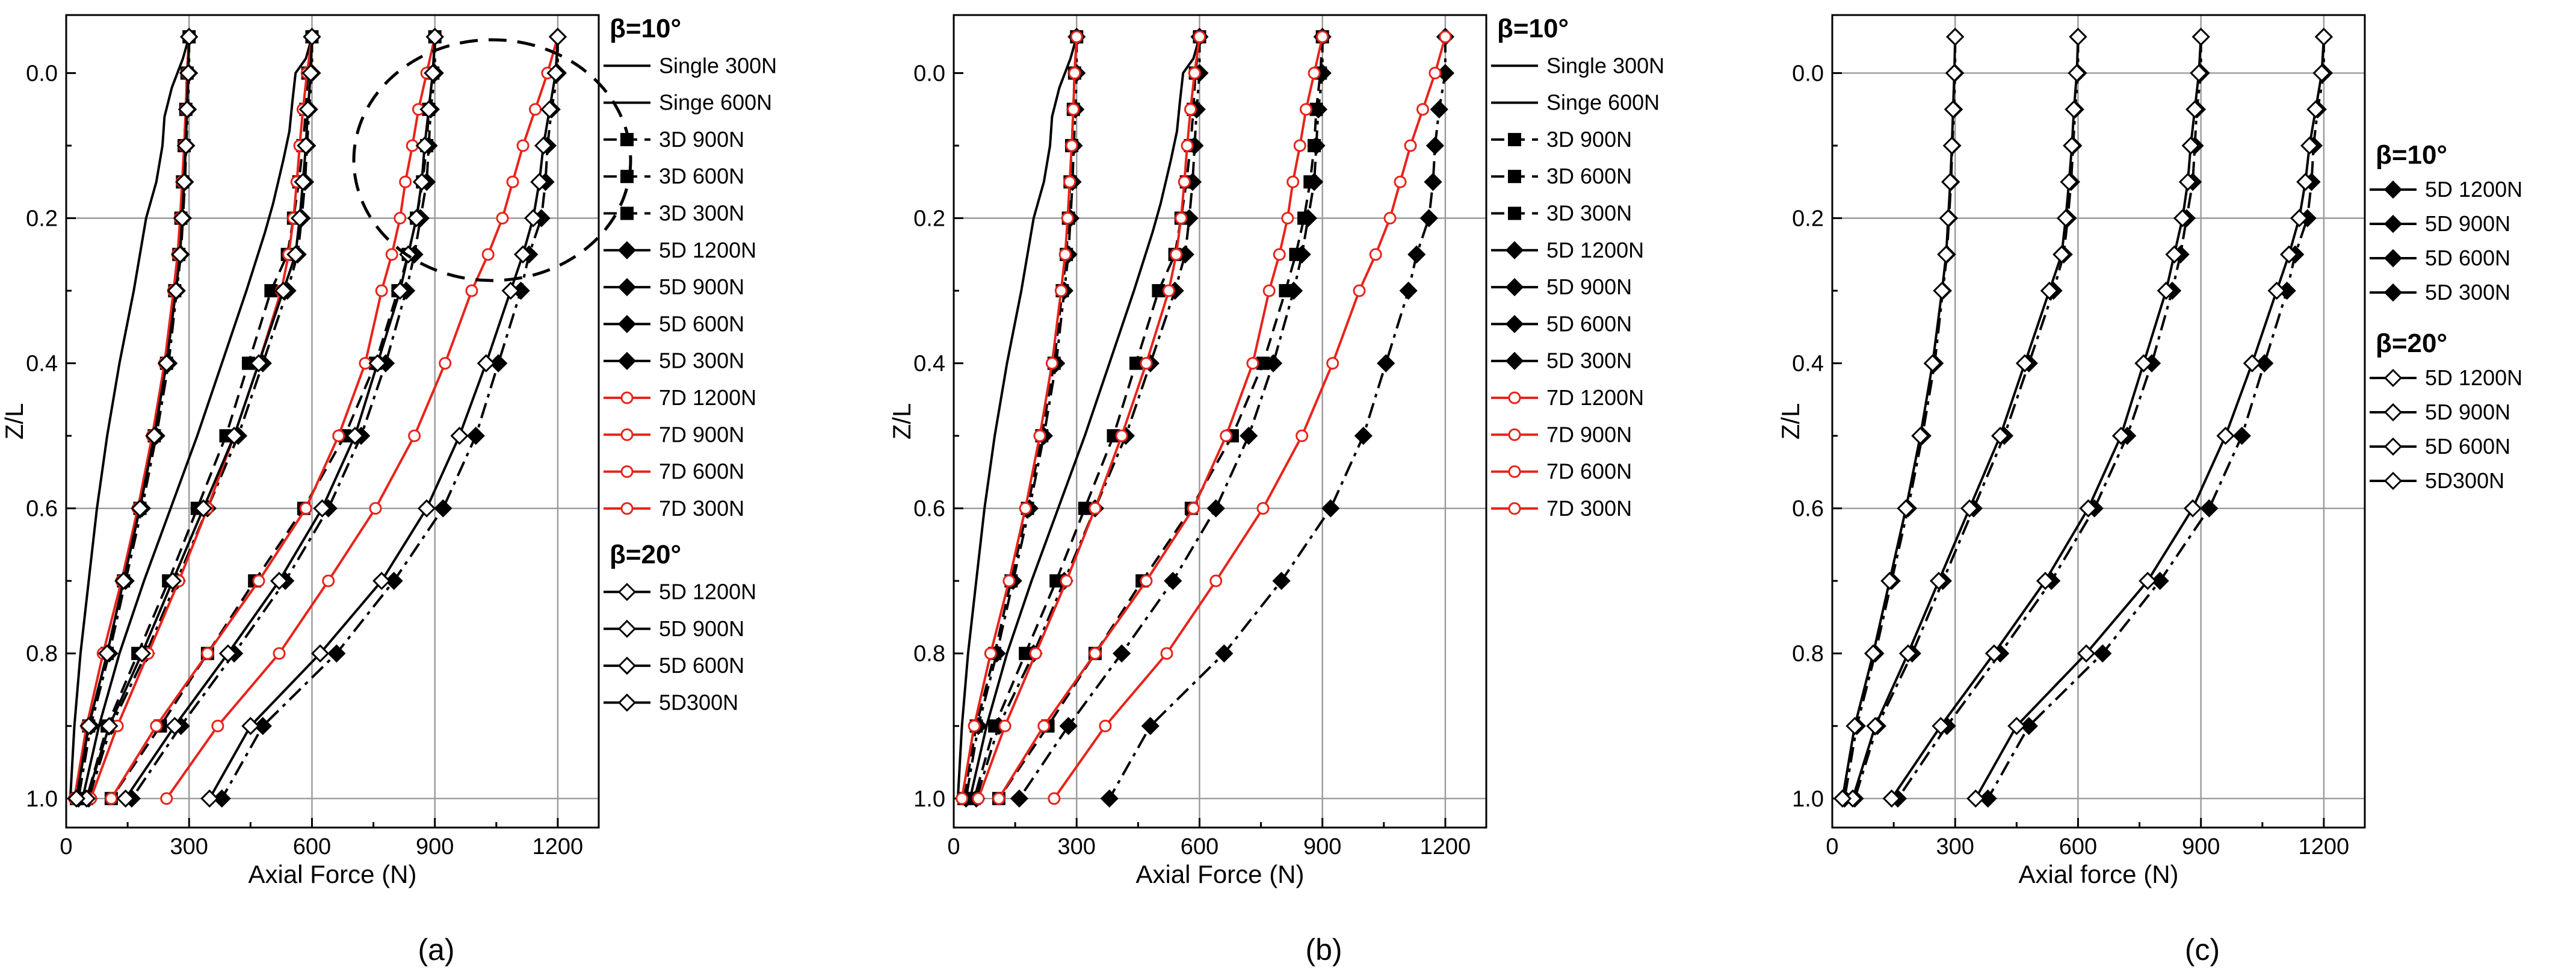  What do you see at coordinates (1077, 846) in the screenshot?
I see `x-tick-label: 300` at bounding box center [1077, 846].